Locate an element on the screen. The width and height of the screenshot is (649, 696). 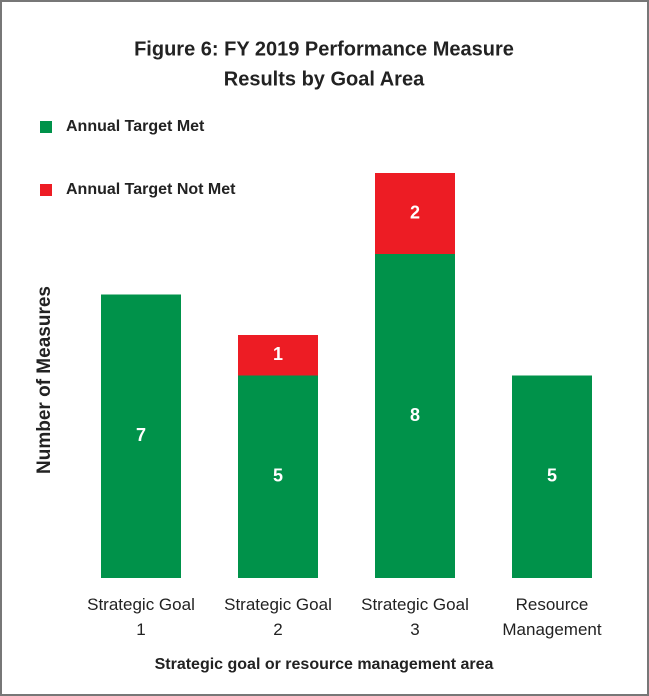
x-tick-label-box: Strategic Goal 3 is located at coordinates (415, 617).